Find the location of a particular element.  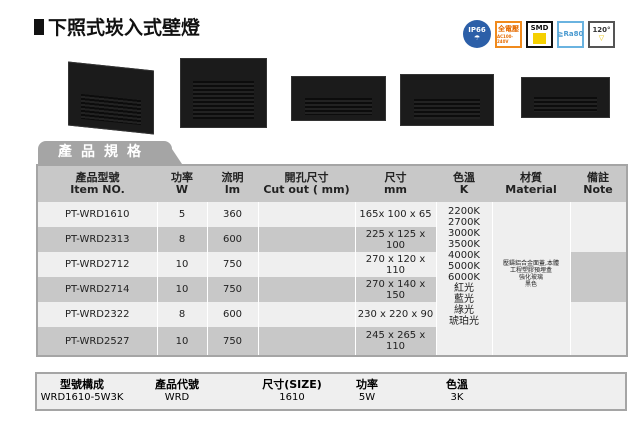

column-header: 開孔尺寸 Cut out ( mm) is located at coordinates (306, 183).